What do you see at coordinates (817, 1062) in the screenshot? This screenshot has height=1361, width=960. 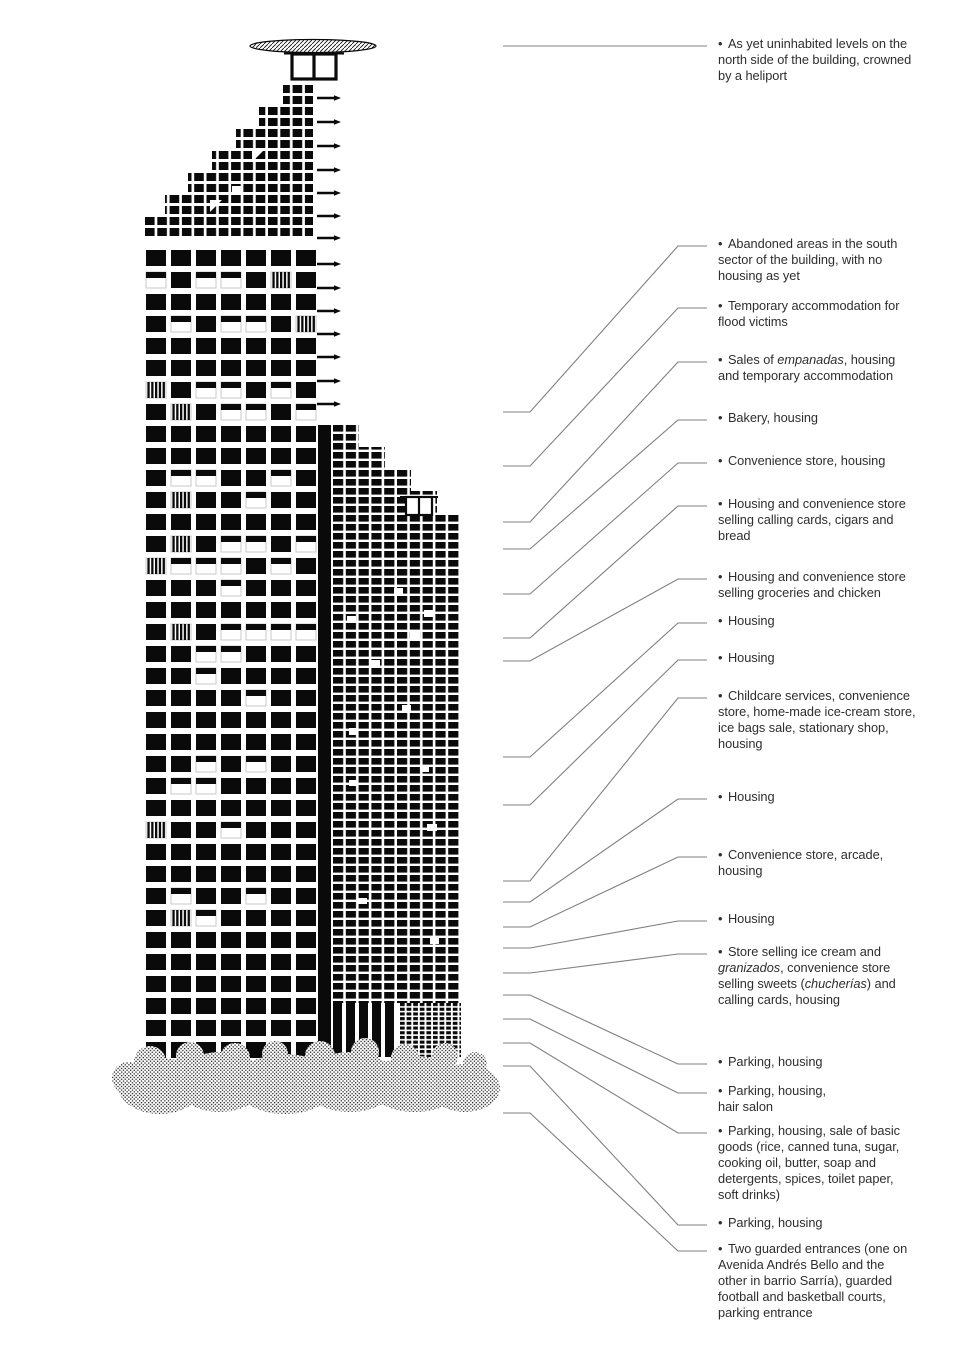 I see `annotation: • Parking, housing` at bounding box center [817, 1062].